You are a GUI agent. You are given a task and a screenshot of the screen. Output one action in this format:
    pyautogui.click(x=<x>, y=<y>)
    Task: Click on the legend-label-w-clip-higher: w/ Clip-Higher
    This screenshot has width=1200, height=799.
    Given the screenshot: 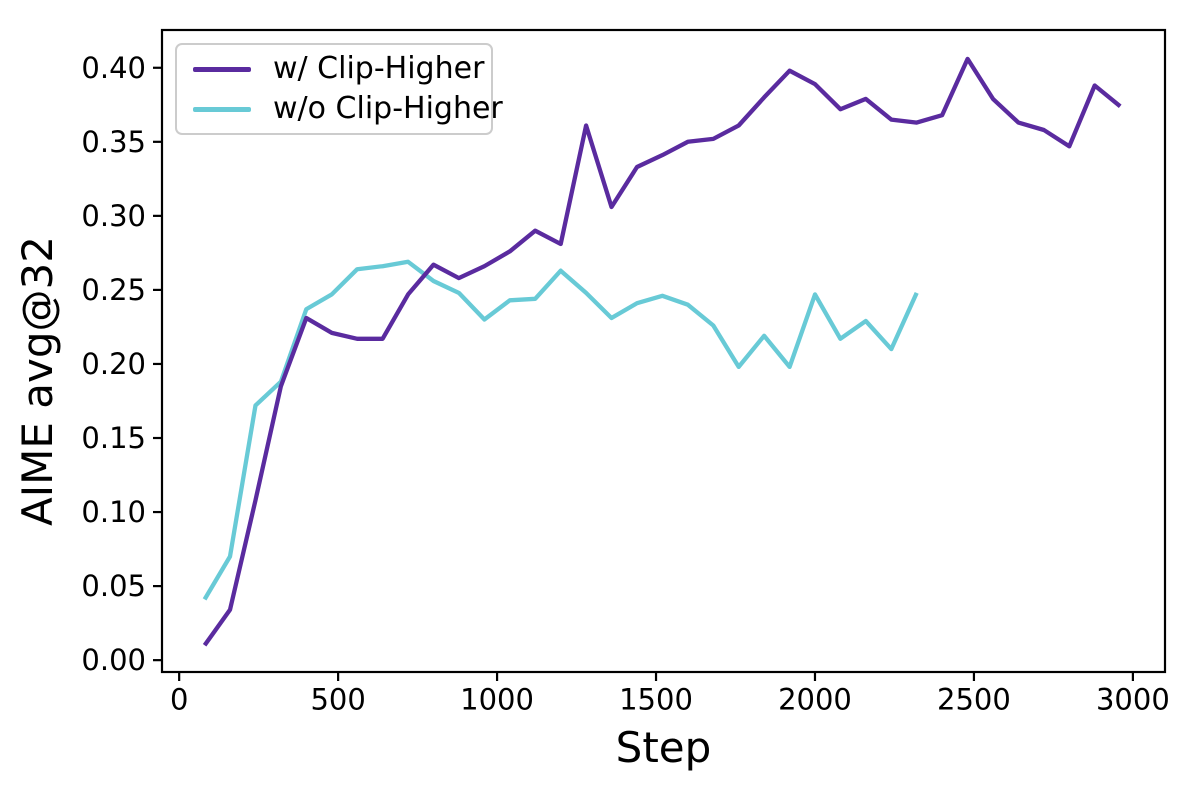 What is the action you would take?
    pyautogui.click(x=379, y=68)
    